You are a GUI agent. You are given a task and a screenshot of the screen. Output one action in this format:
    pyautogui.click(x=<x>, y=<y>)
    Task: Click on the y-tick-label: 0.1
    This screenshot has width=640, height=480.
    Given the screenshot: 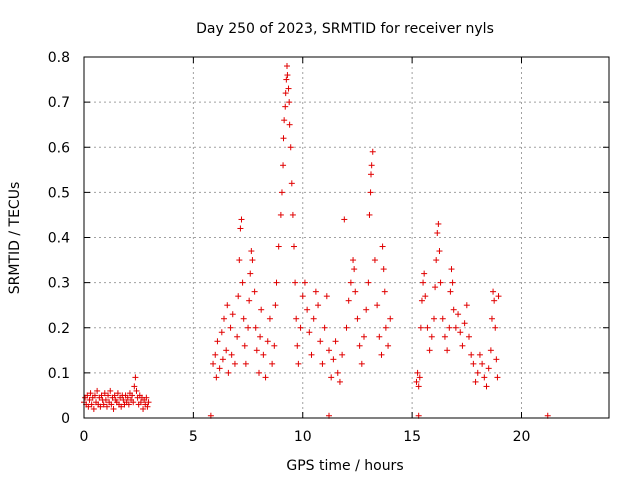 What is the action you would take?
    pyautogui.click(x=59, y=374)
    